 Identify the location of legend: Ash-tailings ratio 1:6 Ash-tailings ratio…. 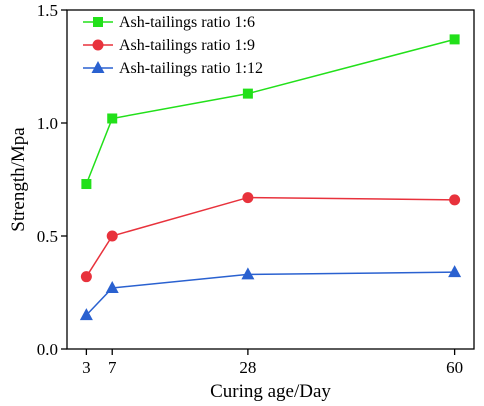
(173, 45).